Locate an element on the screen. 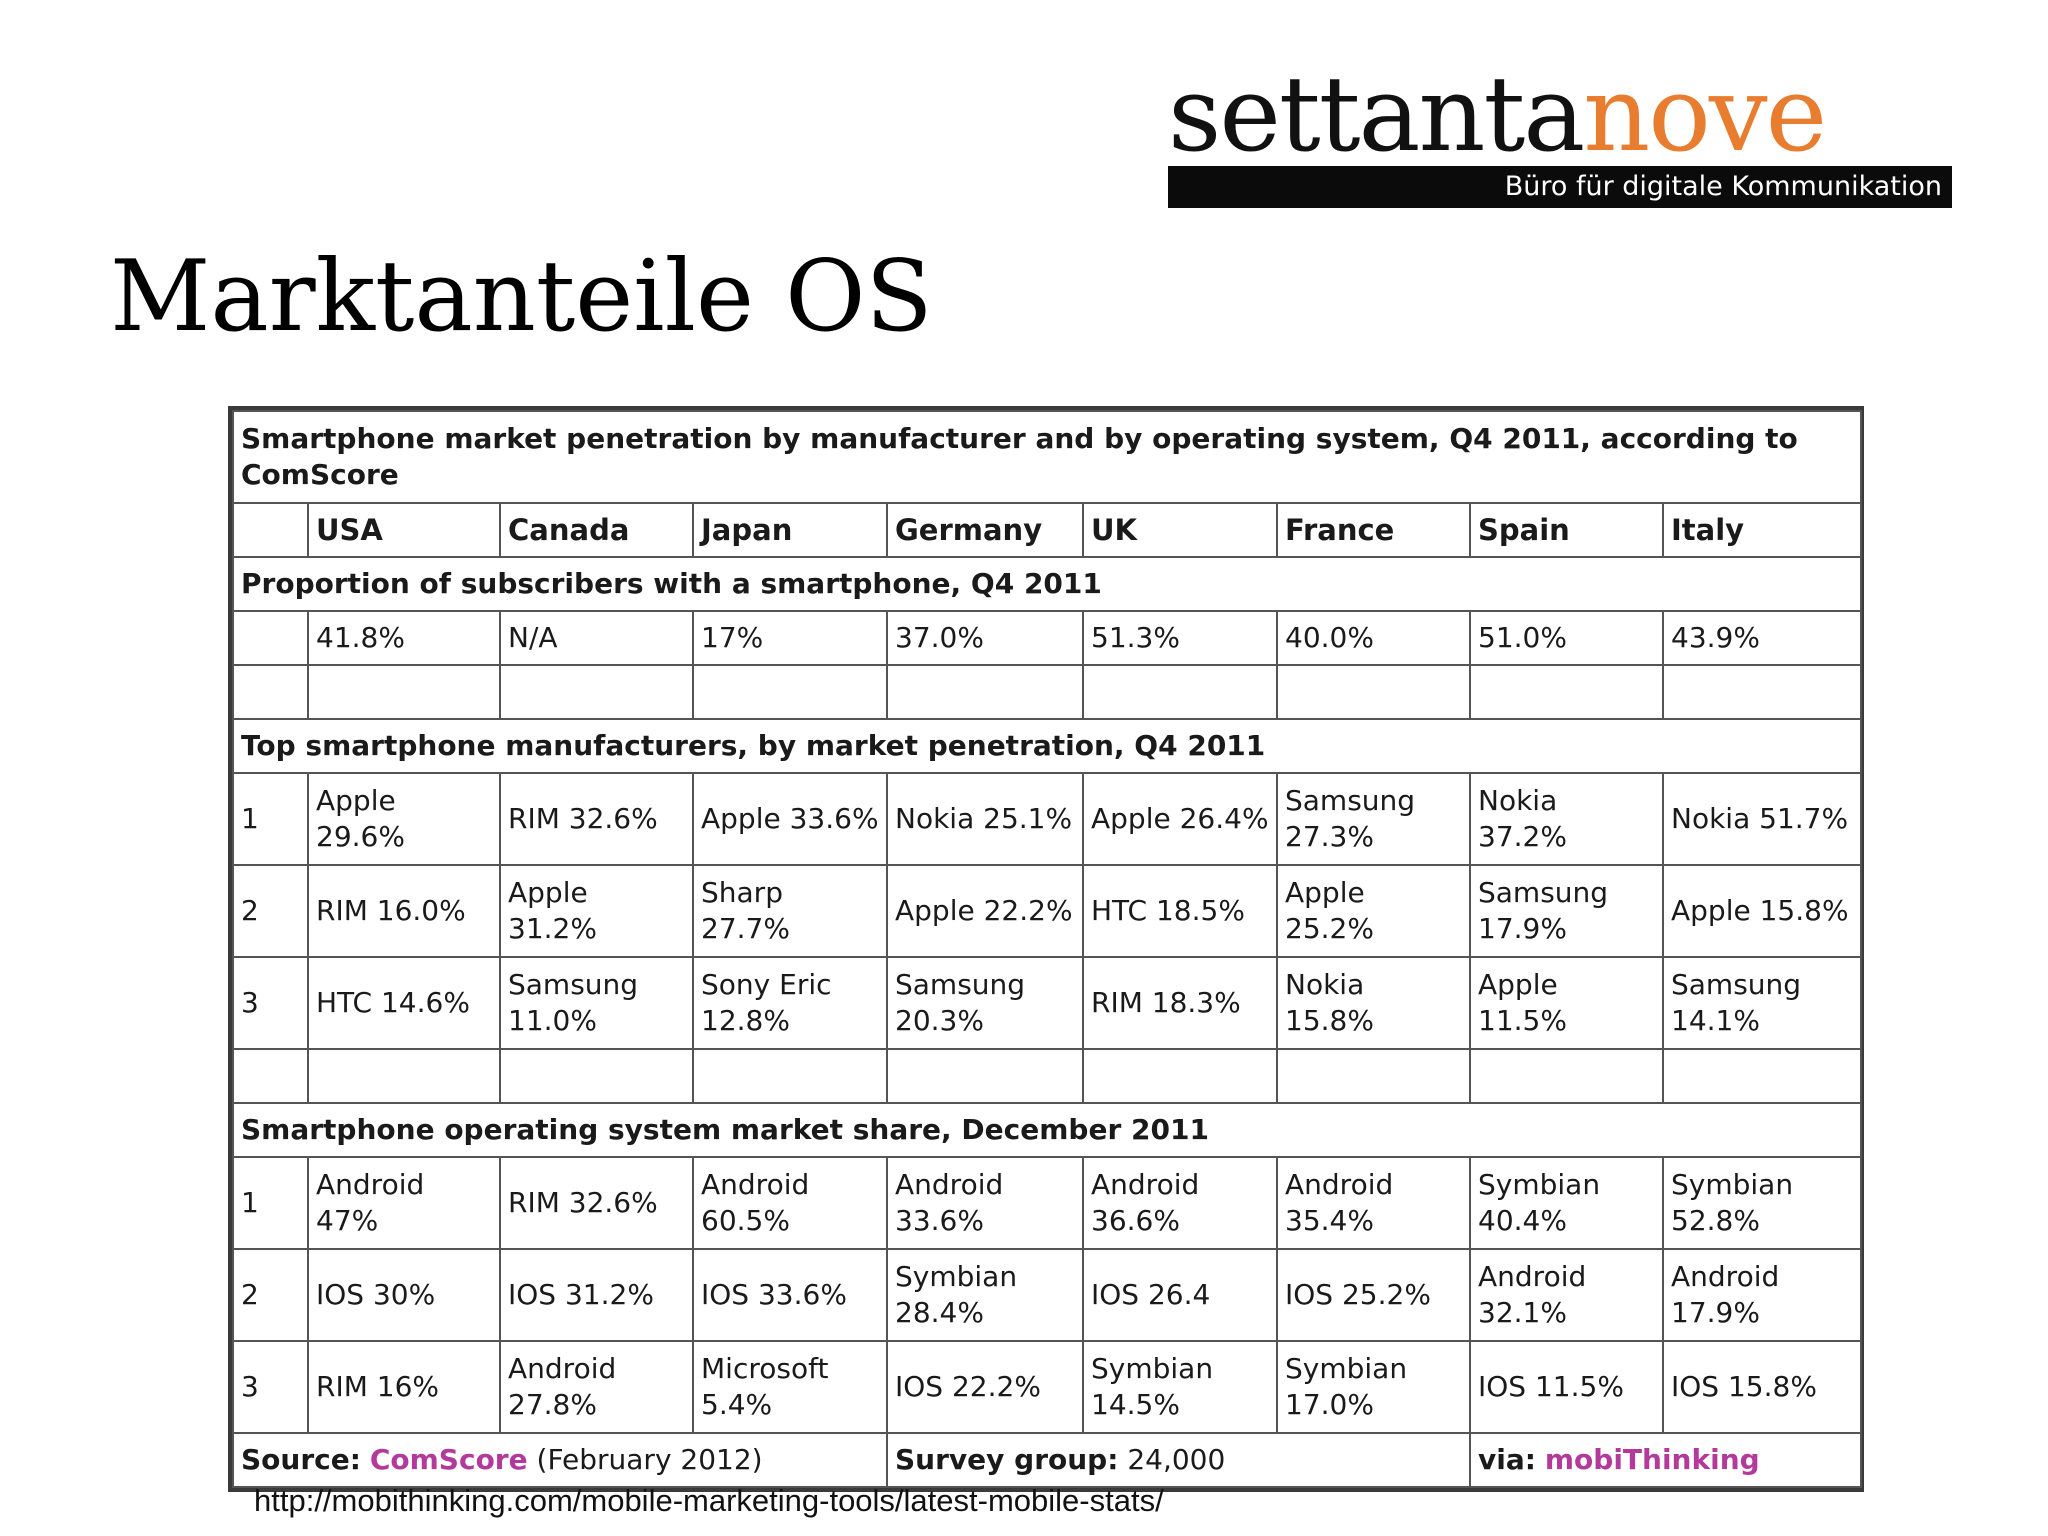  logo-word-accent: nove is located at coordinates (1705, 114).